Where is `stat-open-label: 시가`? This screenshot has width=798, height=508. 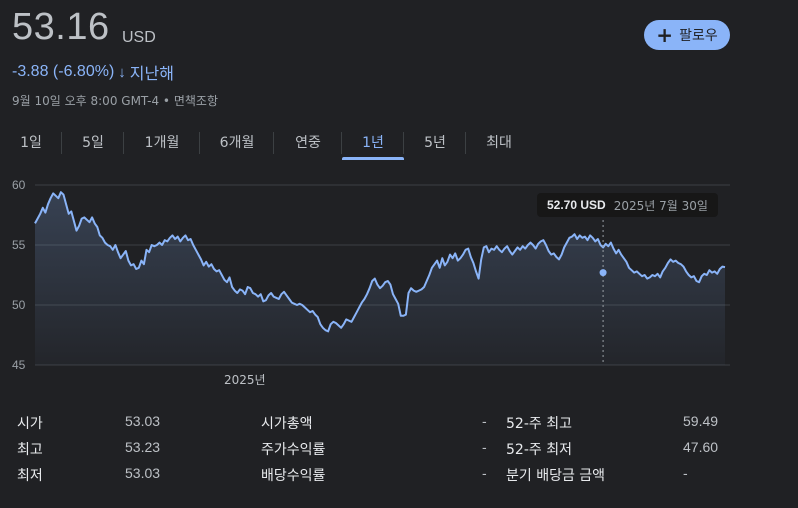
stat-open-label: 시가 is located at coordinates (30, 424).